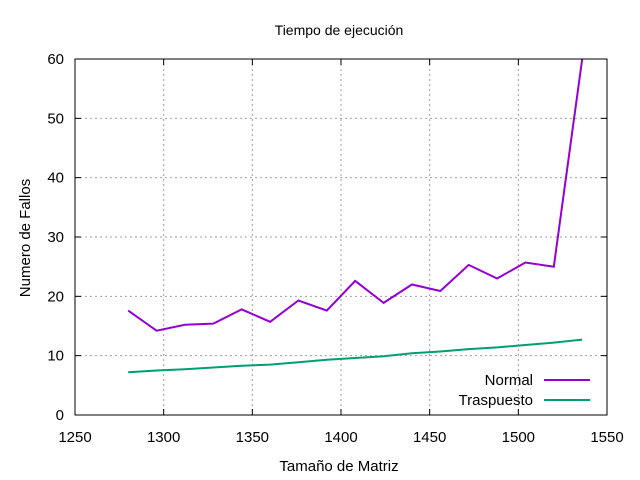  I want to click on x-tick-label: 1450, so click(429, 437).